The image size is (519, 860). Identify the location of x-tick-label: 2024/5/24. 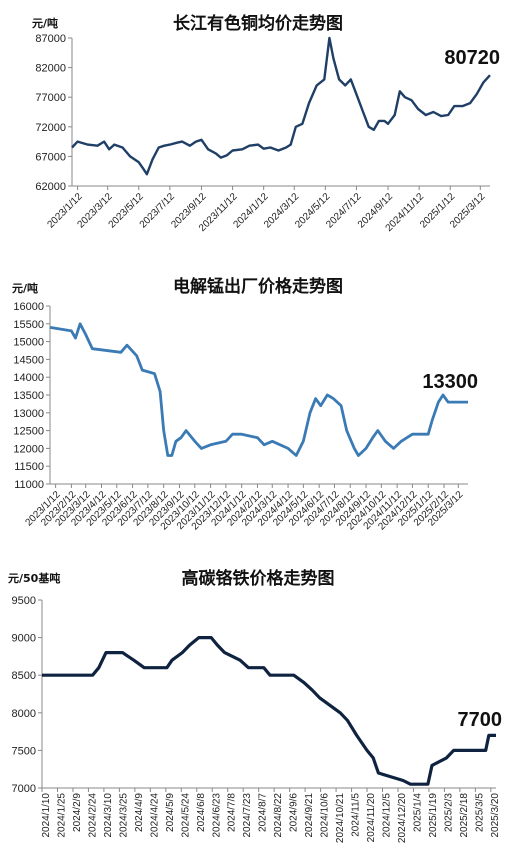
(185, 815).